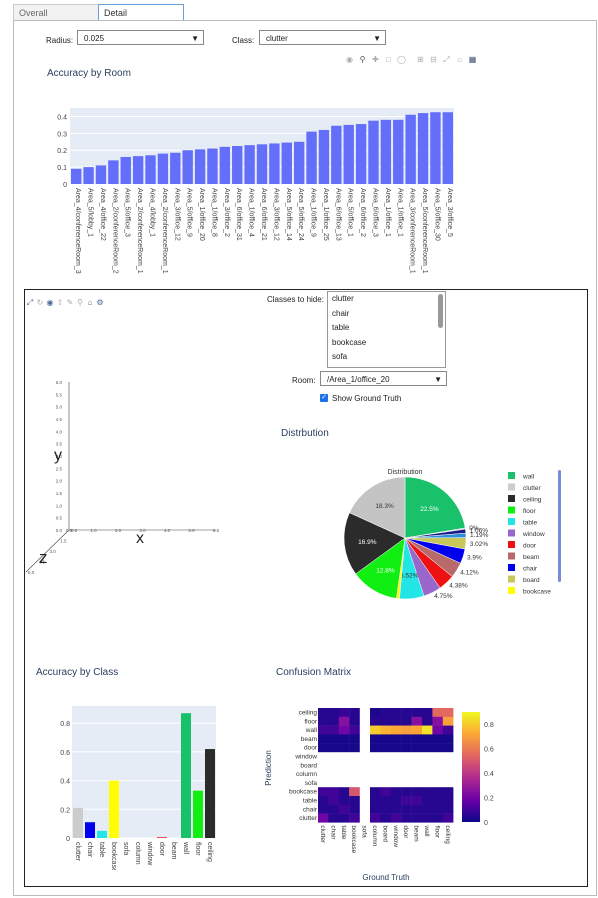 The width and height of the screenshot is (598, 898). I want to click on class-label: Class:, so click(243, 40).